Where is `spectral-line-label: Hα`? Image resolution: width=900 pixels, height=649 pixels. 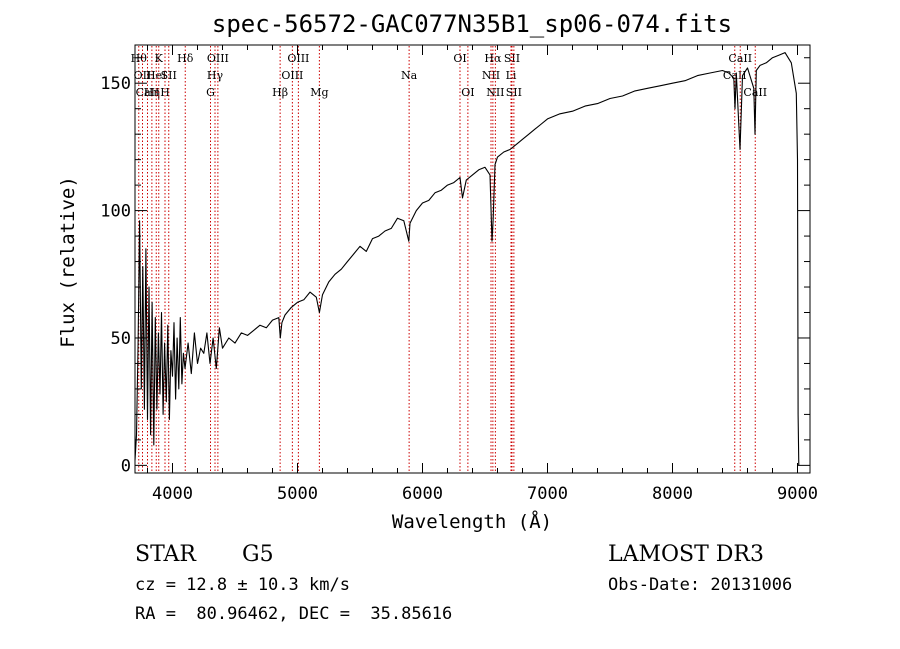 spectral-line-label: Hα is located at coordinates (493, 58).